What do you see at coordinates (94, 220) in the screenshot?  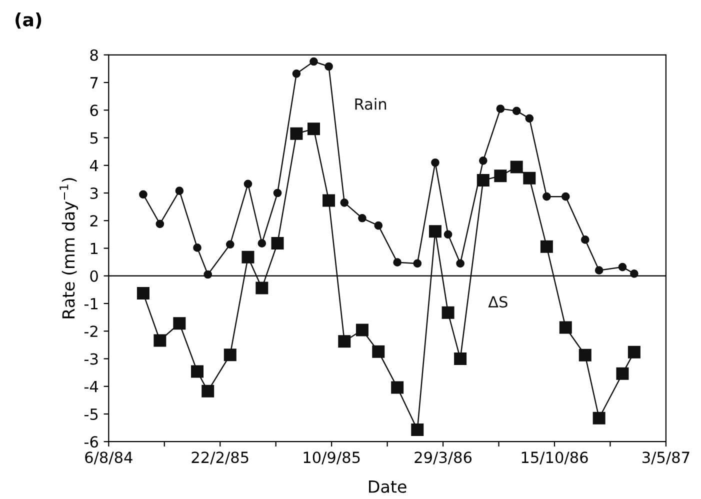 I see `y-tick-label: 2` at bounding box center [94, 220].